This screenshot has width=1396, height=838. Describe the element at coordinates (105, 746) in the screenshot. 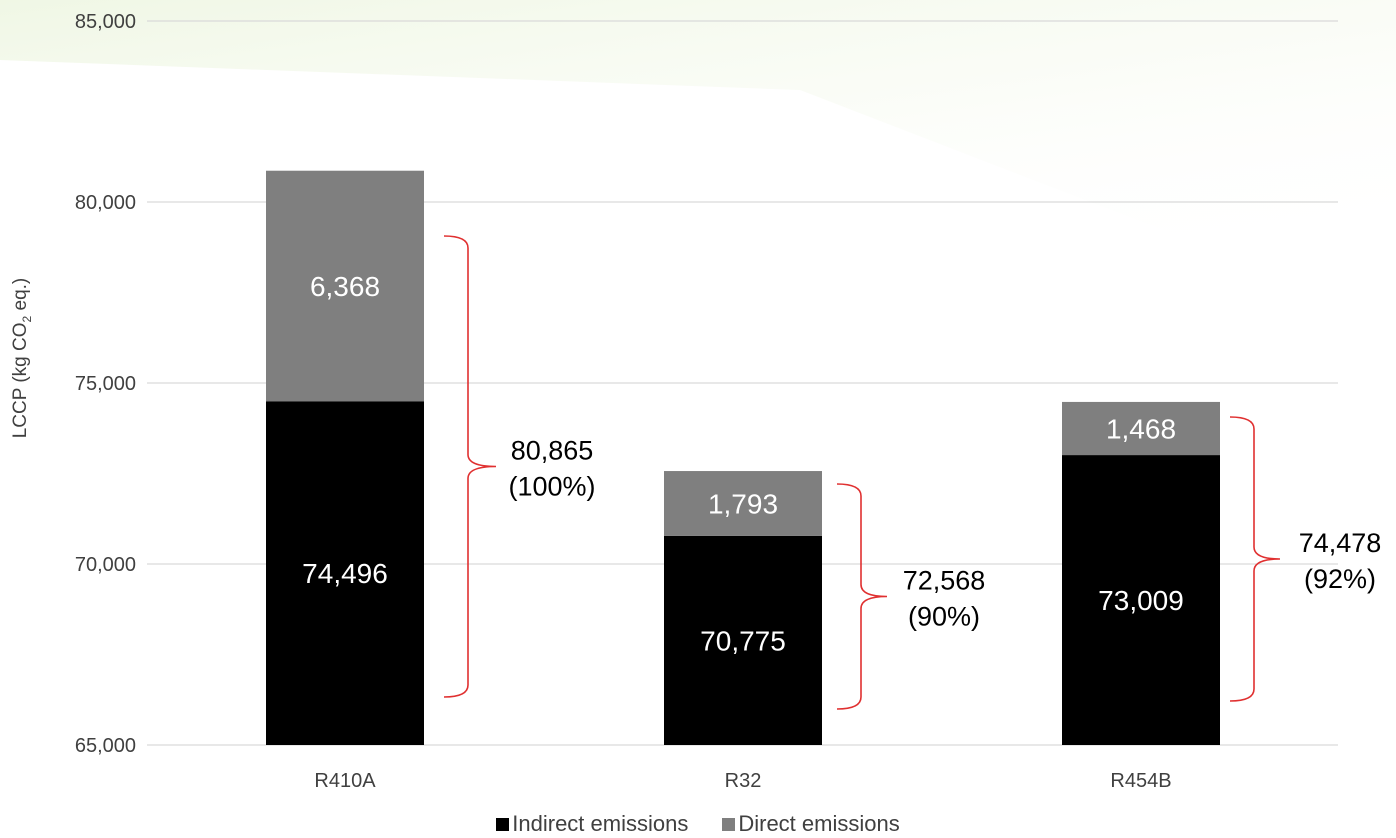

I see `y-tick-label: 65,000` at that location.